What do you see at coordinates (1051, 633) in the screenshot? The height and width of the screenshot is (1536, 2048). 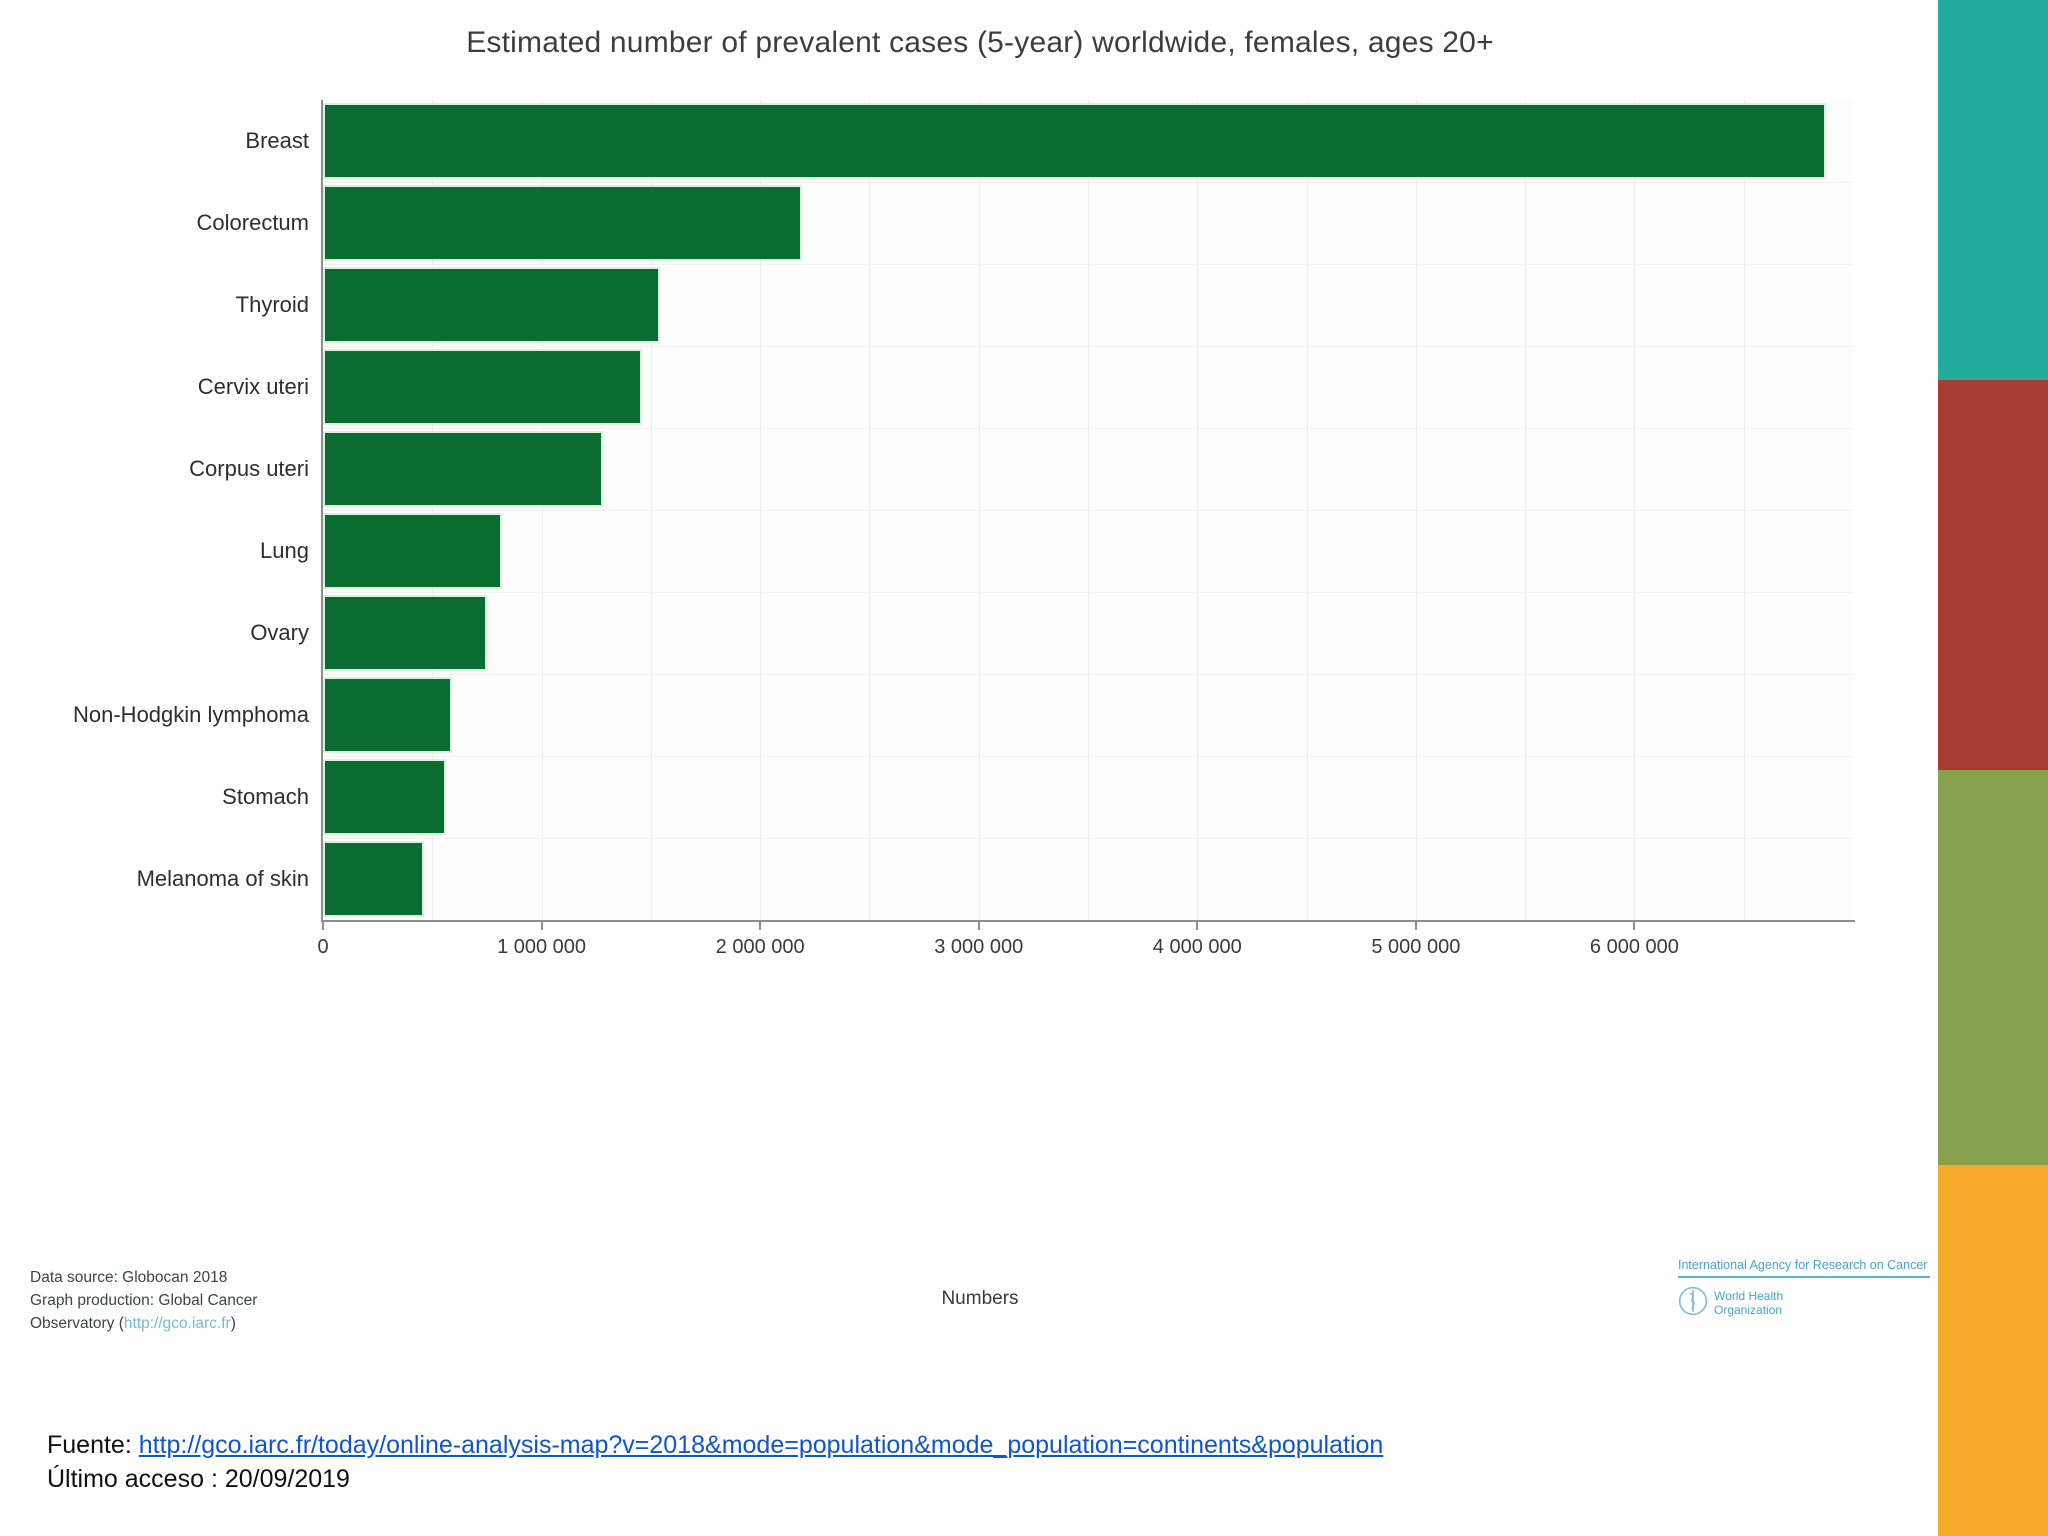 I see `bar-row: Ovary` at bounding box center [1051, 633].